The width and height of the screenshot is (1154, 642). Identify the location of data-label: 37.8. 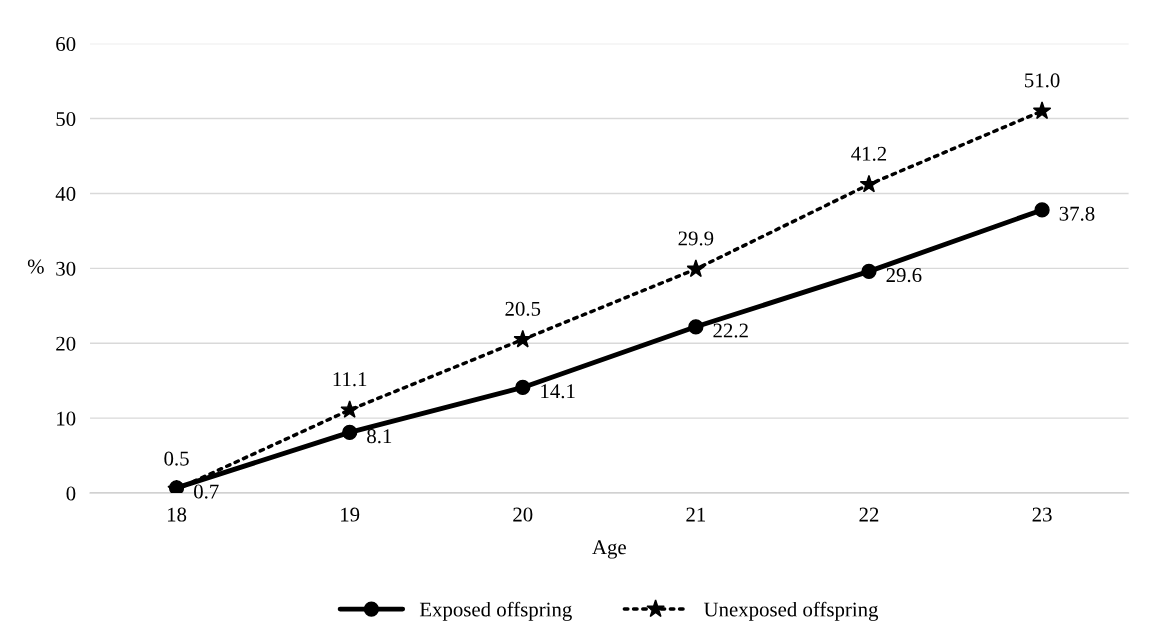
(1077, 213).